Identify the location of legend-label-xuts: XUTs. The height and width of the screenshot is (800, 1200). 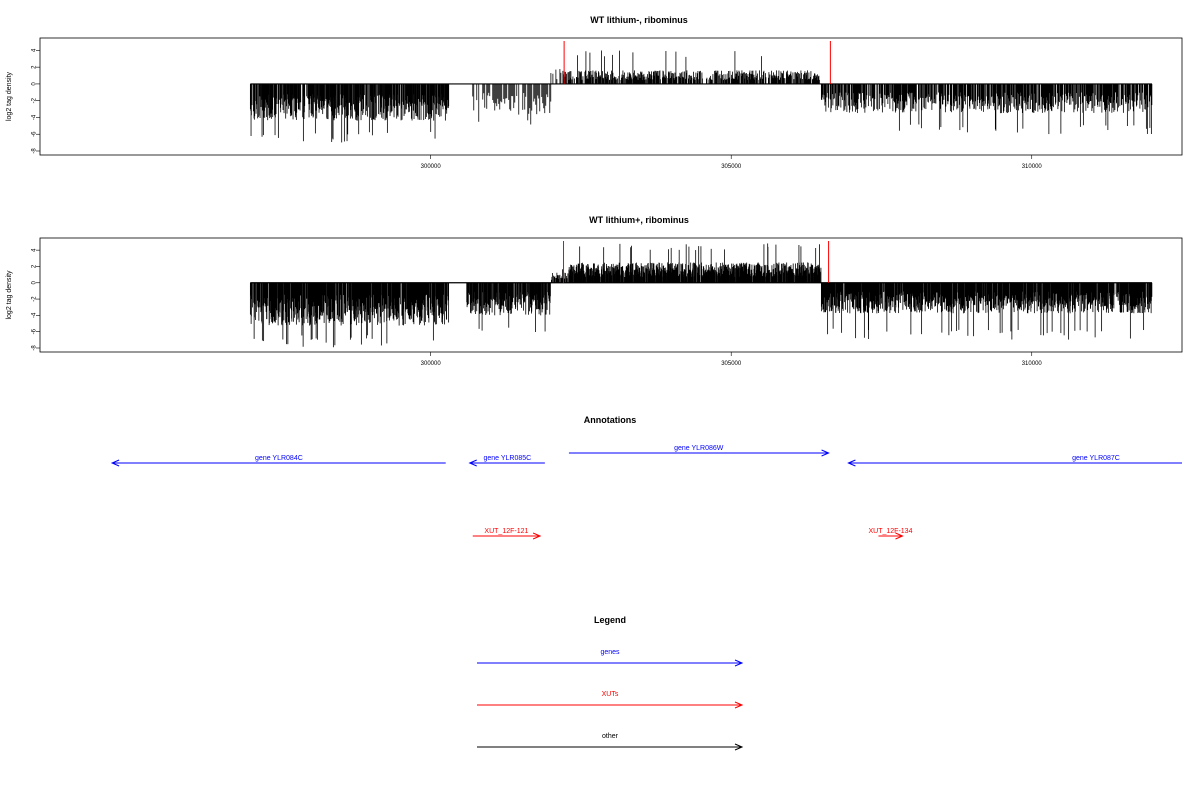
(610, 694).